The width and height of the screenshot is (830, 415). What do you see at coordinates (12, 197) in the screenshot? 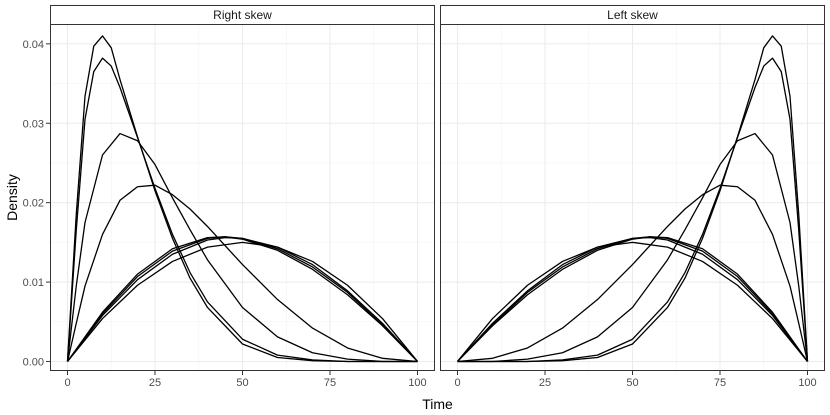
I see `y-axis-title: Density` at bounding box center [12, 197].